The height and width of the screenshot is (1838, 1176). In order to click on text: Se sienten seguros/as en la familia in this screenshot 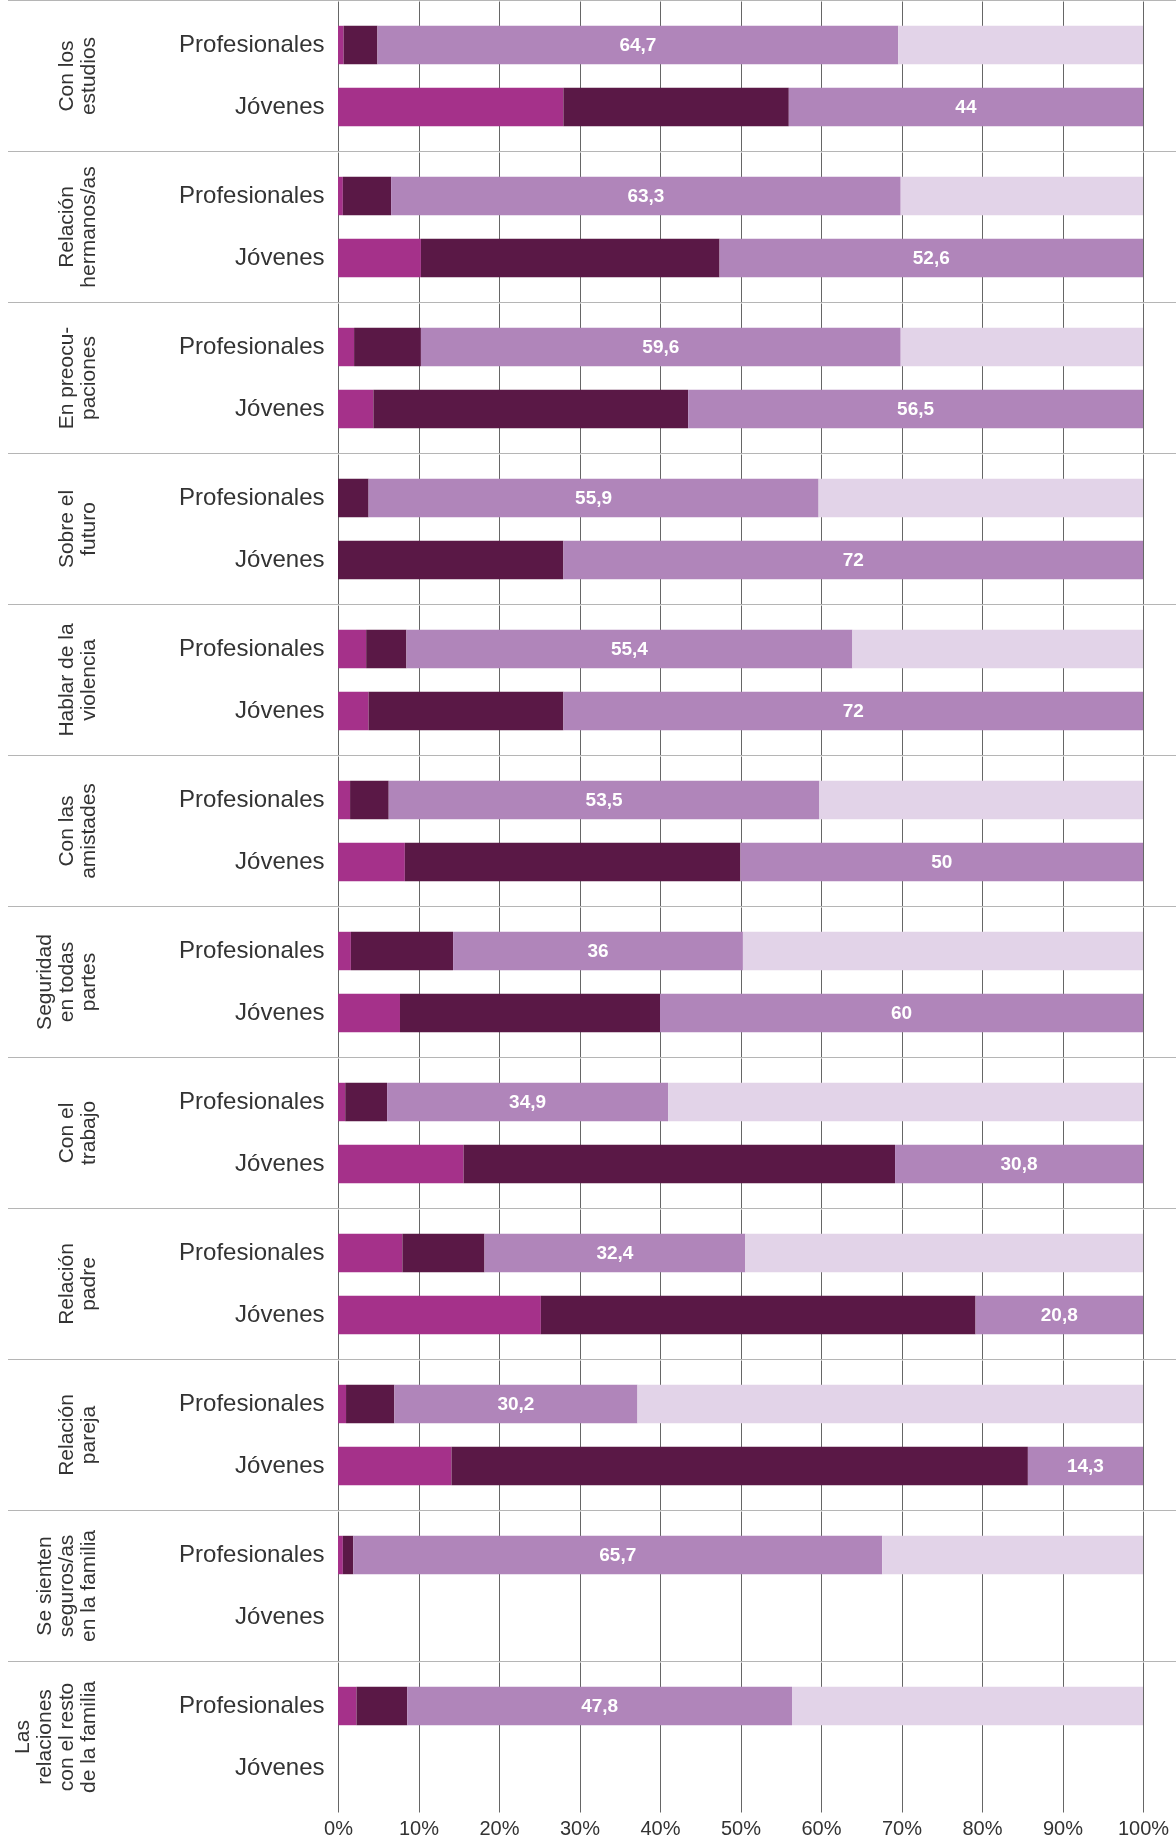, I will do `click(65, 1586)`.